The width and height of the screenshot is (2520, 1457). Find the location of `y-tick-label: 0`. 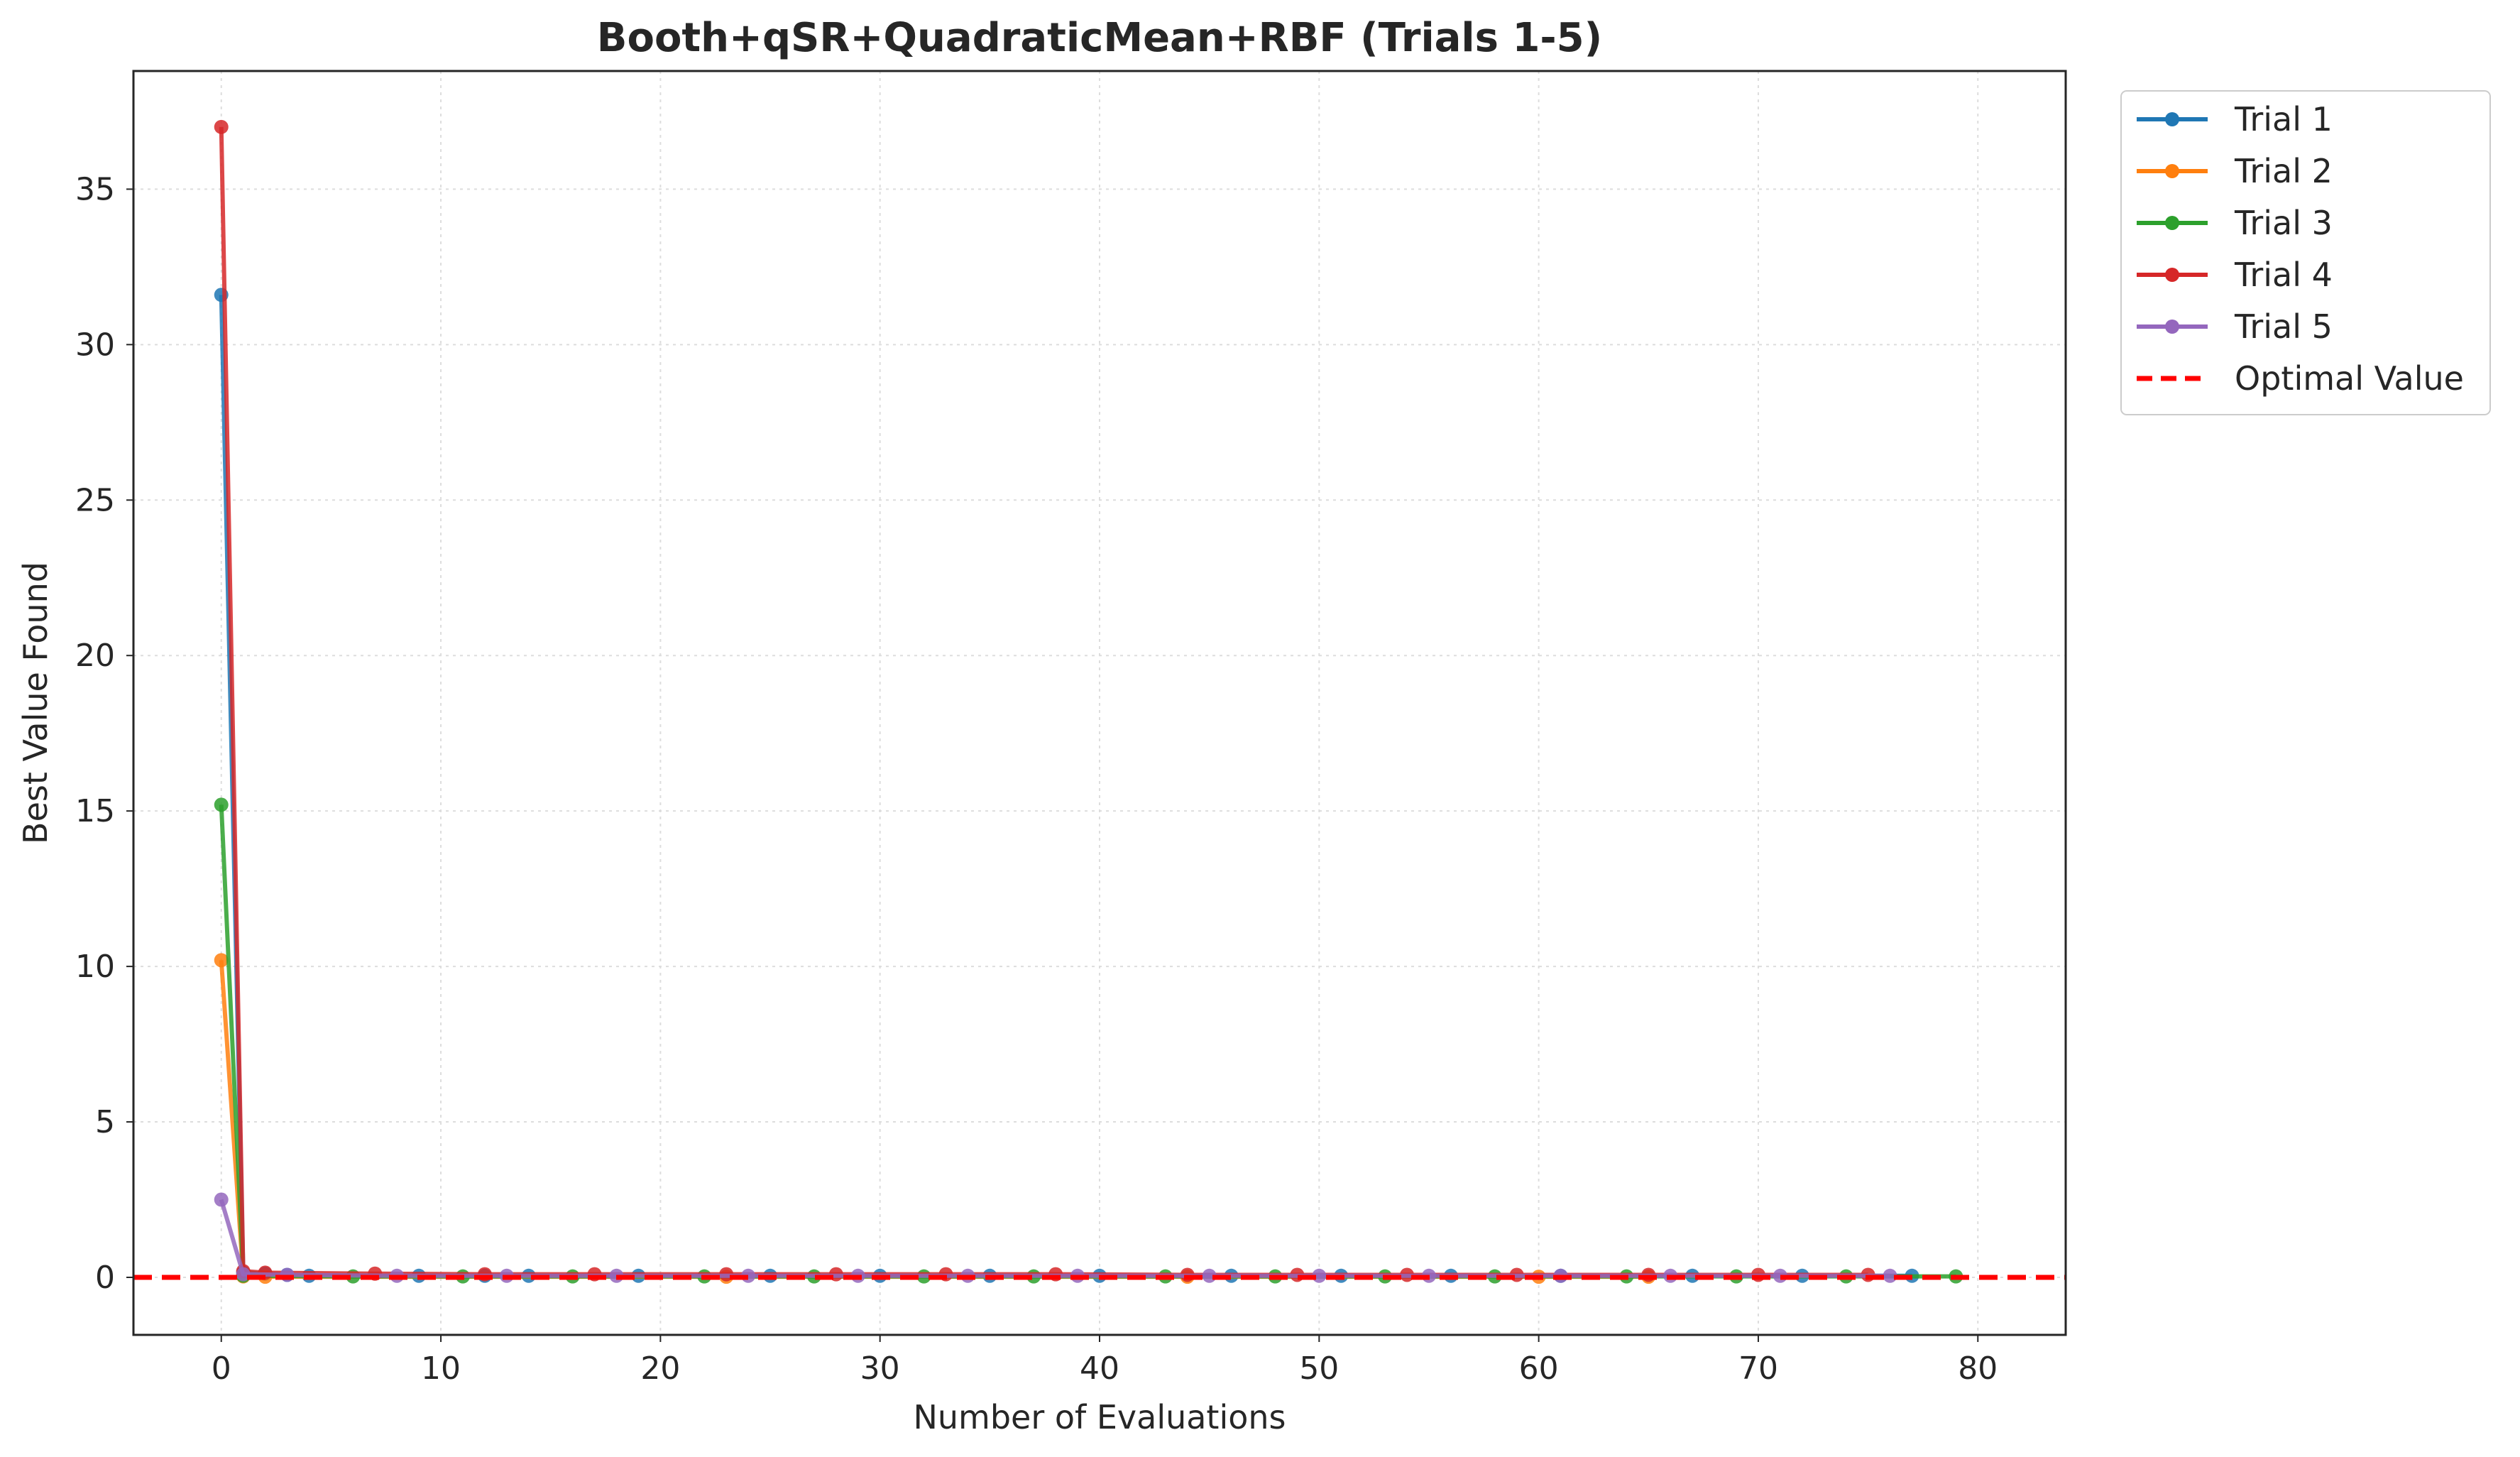

y-tick-label: 0 is located at coordinates (105, 1278).